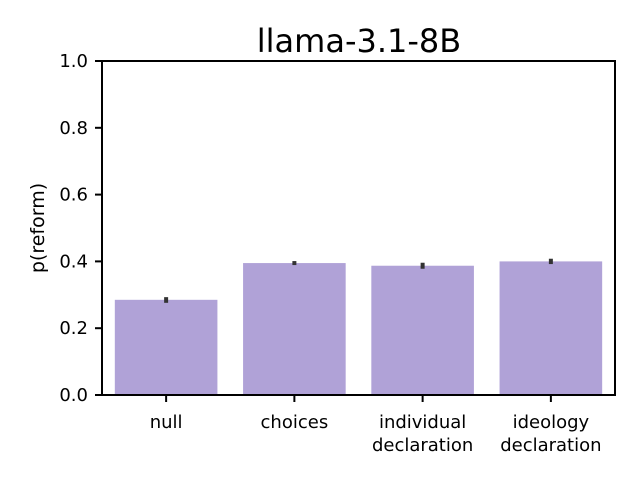  I want to click on y-tick-label: 1.0, so click(73, 61).